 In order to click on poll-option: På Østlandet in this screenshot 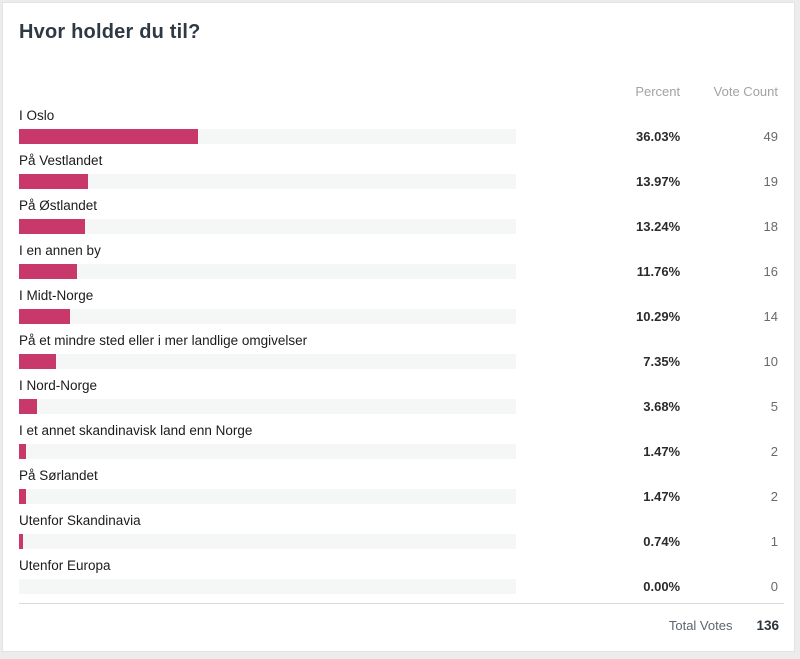, I will do `click(268, 216)`.